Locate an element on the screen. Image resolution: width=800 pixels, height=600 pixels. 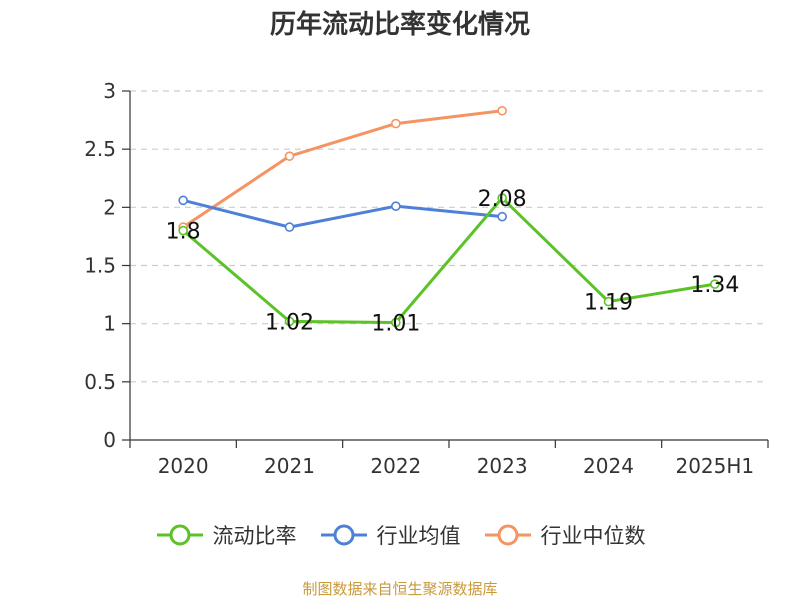
y-tick-label: 2 is located at coordinates (109, 207).